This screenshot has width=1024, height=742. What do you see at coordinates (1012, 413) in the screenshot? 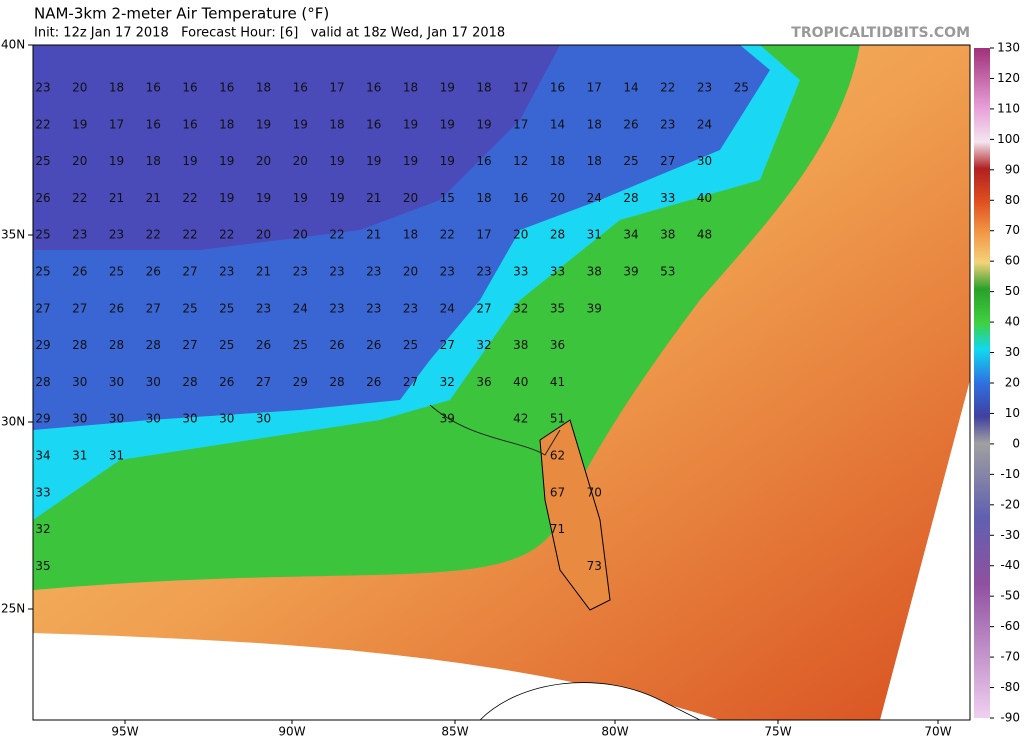
I see `colorbar-label: 10` at bounding box center [1012, 413].